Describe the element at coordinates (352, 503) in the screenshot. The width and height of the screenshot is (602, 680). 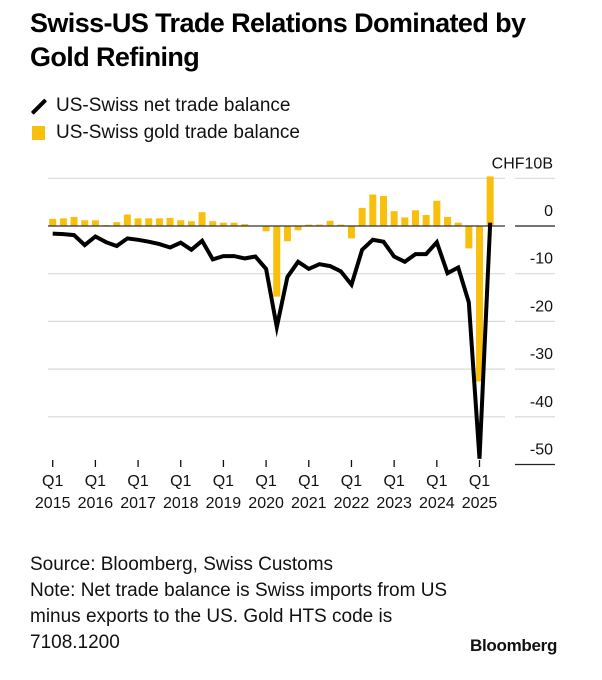
I see `x-tick-year: 2022` at that location.